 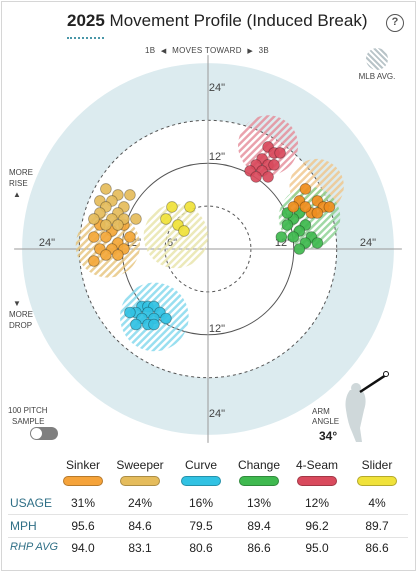 What do you see at coordinates (377, 503) in the screenshot?
I see `cell-usage-slider: 4%` at bounding box center [377, 503].